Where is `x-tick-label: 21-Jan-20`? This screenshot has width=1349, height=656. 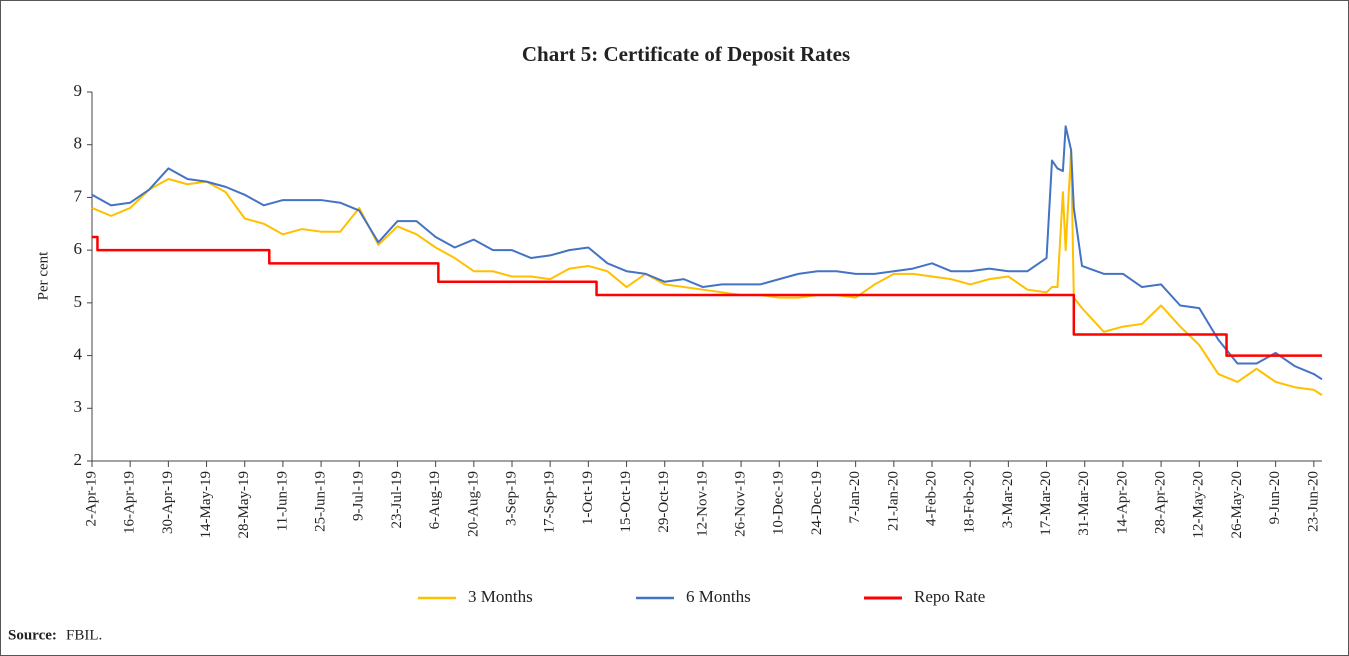 x-tick-label: 21-Jan-20 is located at coordinates (893, 501).